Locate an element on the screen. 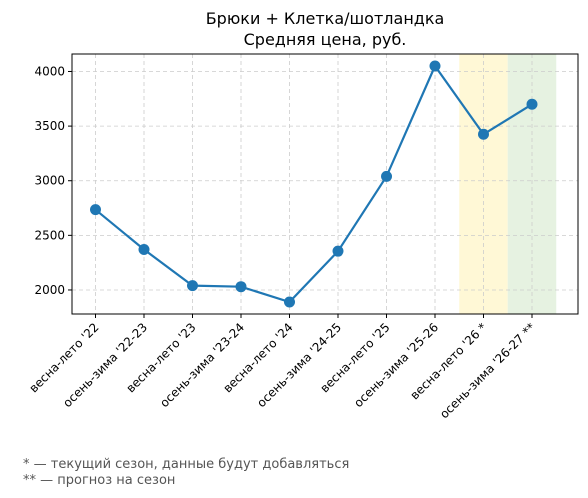 This screenshot has height=498, width=588. y-tick-label: 3000 is located at coordinates (49, 181).